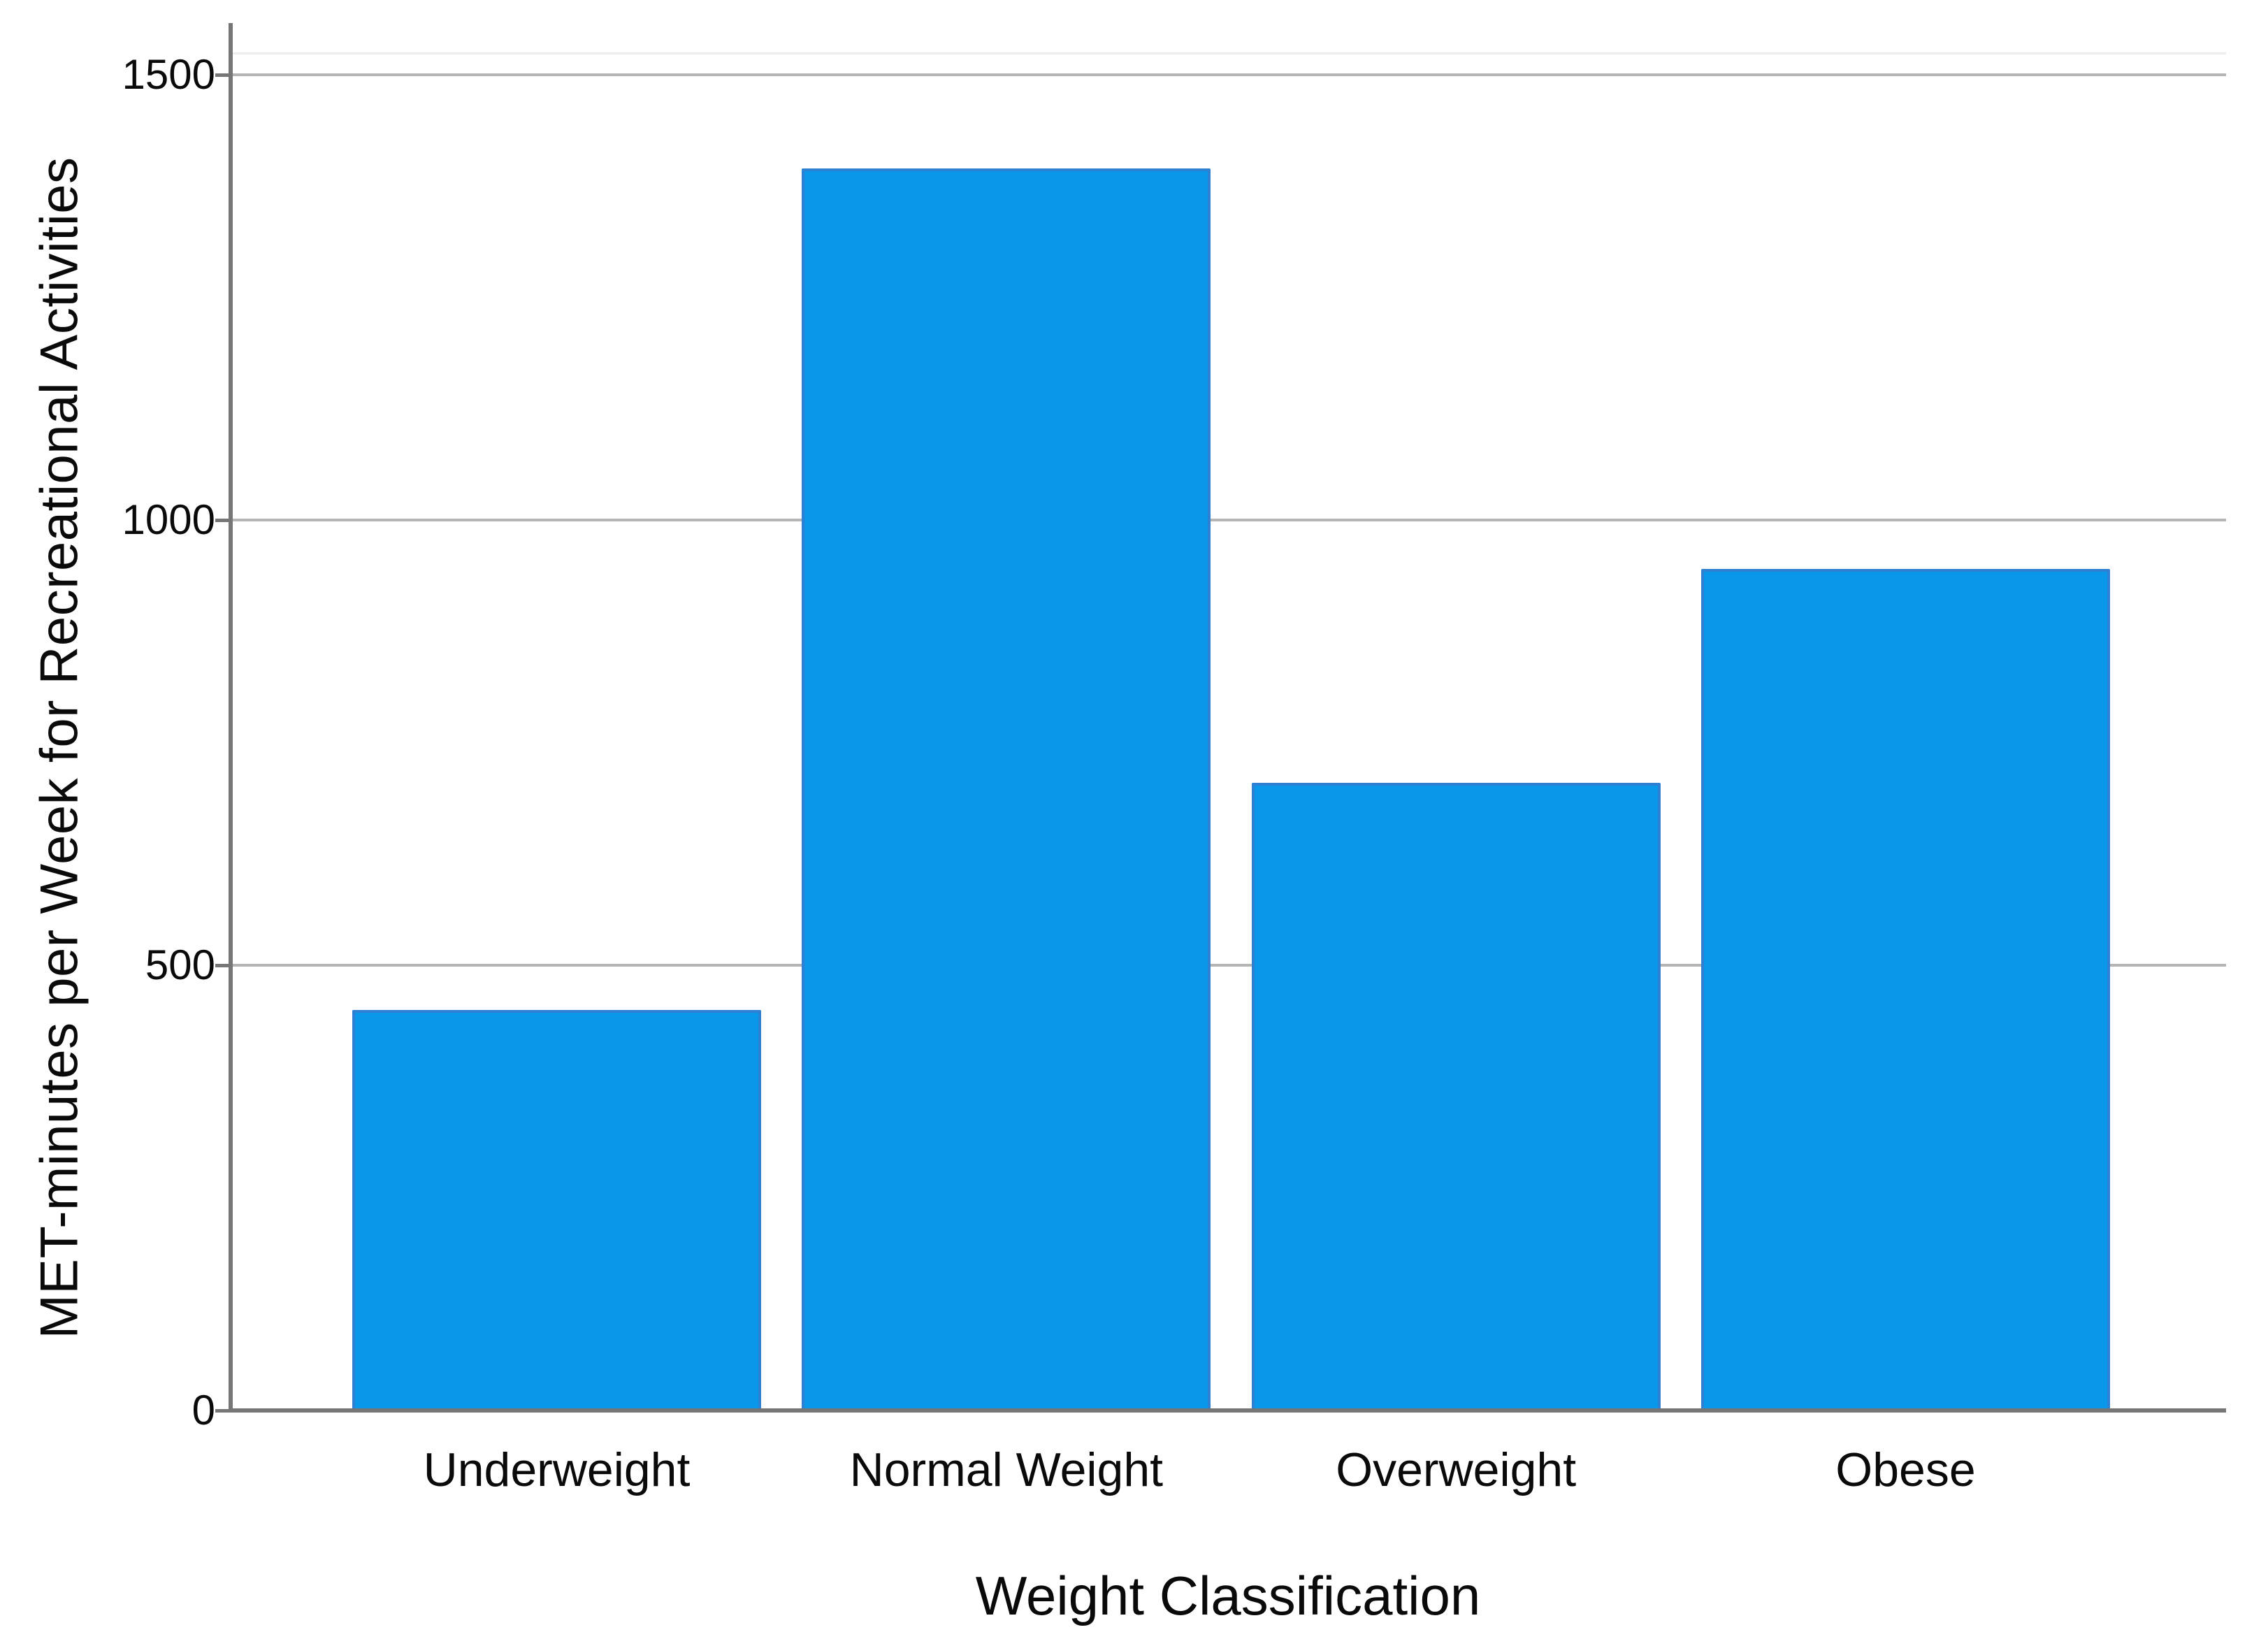 Image resolution: width=2268 pixels, height=1646 pixels. I want to click on x-axis-title: Weight Classification, so click(1228, 1595).